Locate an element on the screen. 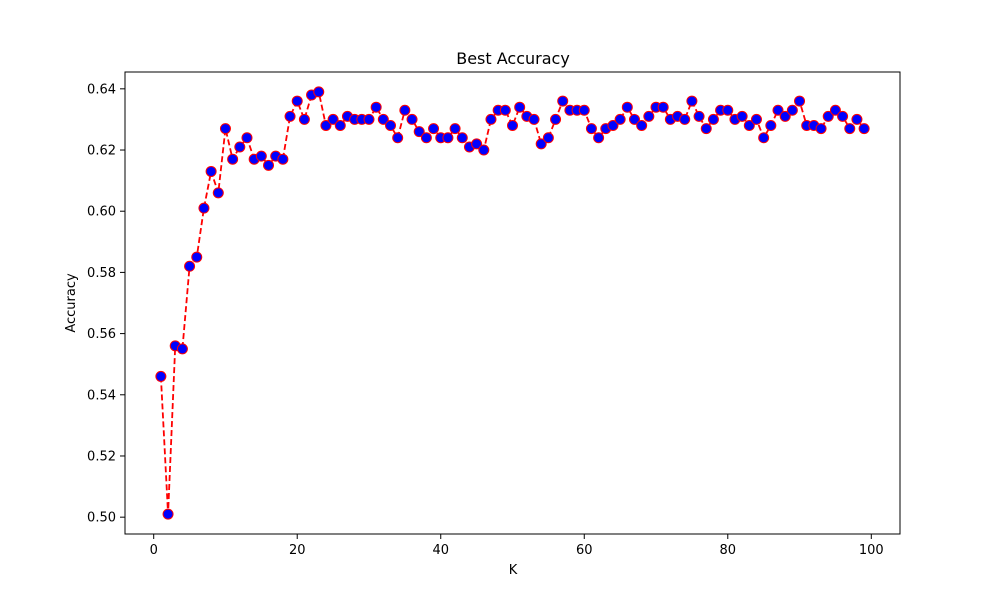 This screenshot has height=604, width=1000. y-tick-label: 0.58 is located at coordinates (101, 273).